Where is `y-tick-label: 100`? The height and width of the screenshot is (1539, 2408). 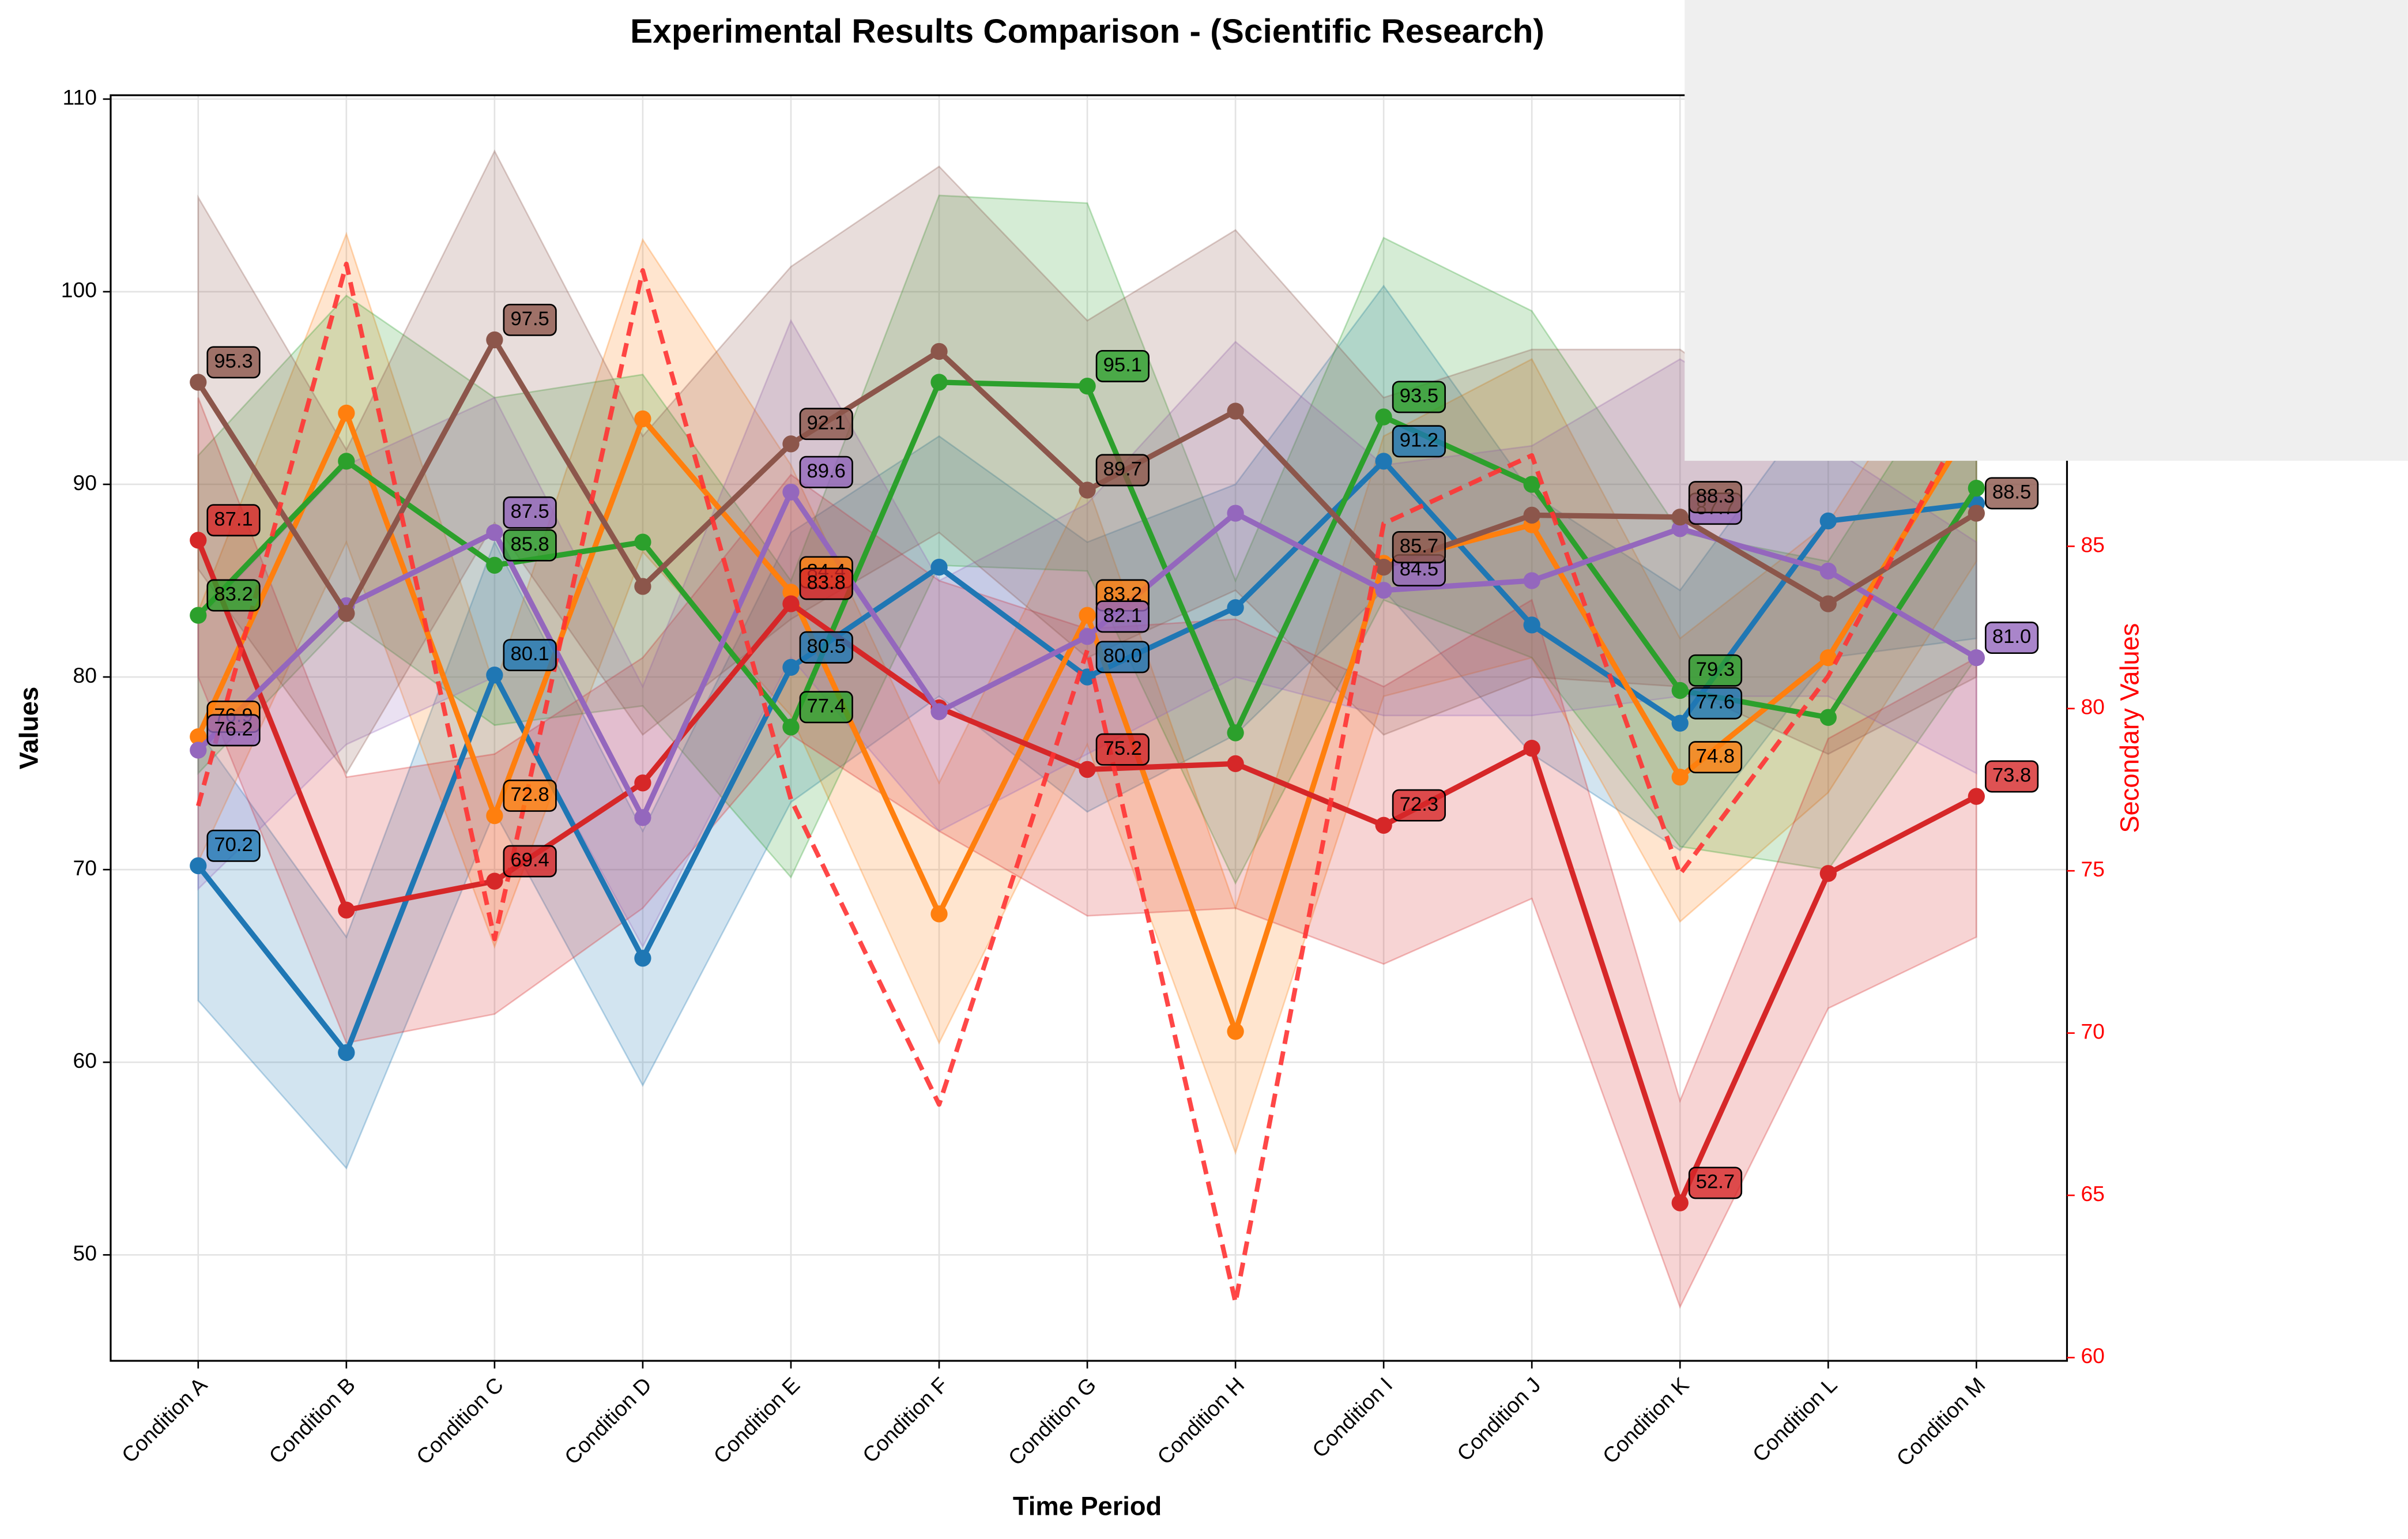
y-tick-label: 100 is located at coordinates (79, 290).